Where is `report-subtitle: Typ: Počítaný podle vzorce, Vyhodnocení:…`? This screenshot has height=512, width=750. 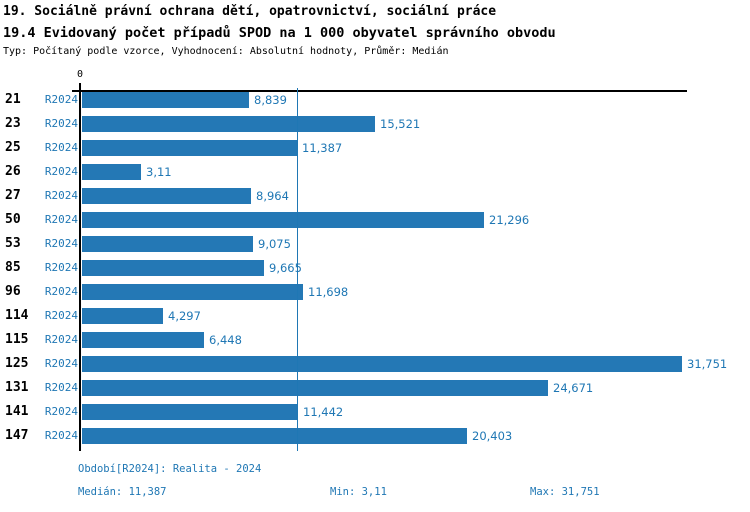
report-subtitle: Typ: Počítaný podle vzorce, Vyhodnocení:… is located at coordinates (226, 51).